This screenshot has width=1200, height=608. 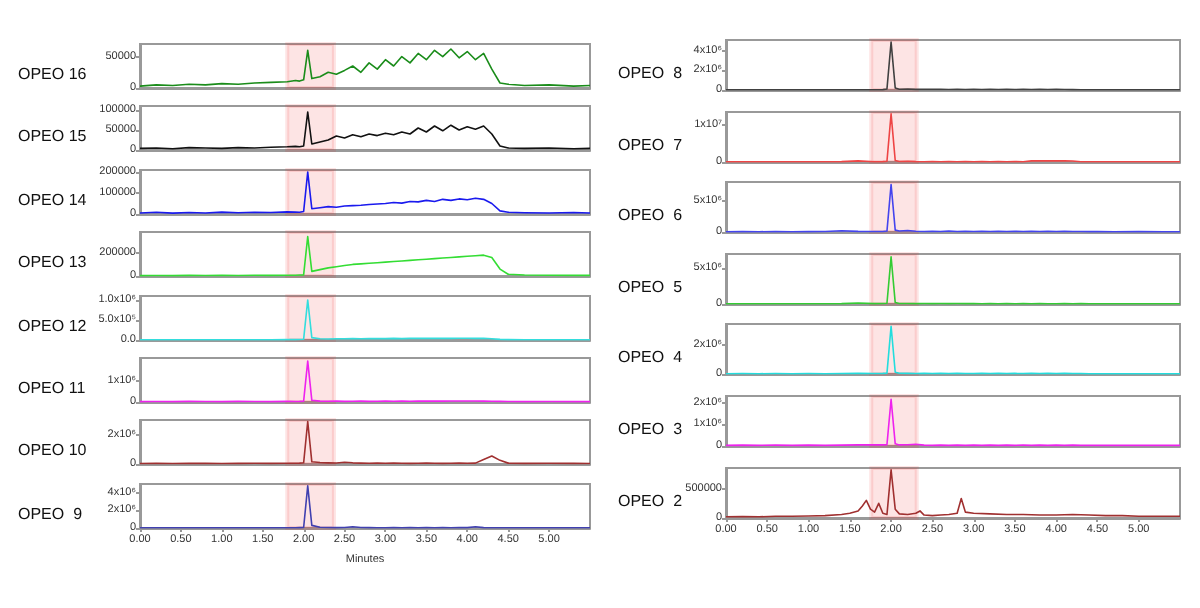 What do you see at coordinates (53, 262) in the screenshot?
I see `text: OPEO 13` at bounding box center [53, 262].